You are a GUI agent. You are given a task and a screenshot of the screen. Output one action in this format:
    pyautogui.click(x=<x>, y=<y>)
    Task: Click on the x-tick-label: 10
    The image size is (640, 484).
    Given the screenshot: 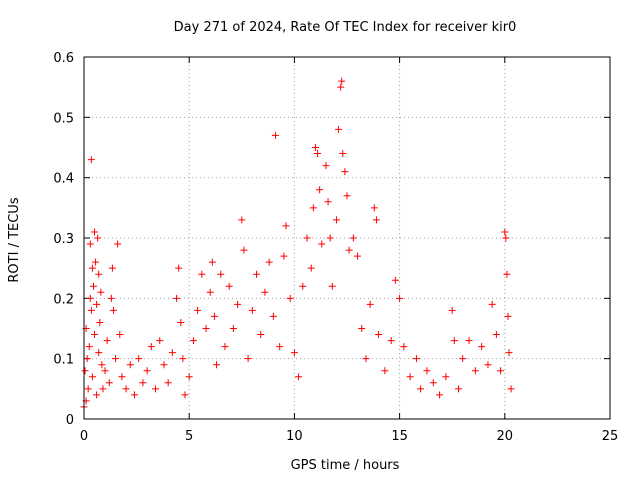 What is the action you would take?
    pyautogui.click(x=294, y=436)
    